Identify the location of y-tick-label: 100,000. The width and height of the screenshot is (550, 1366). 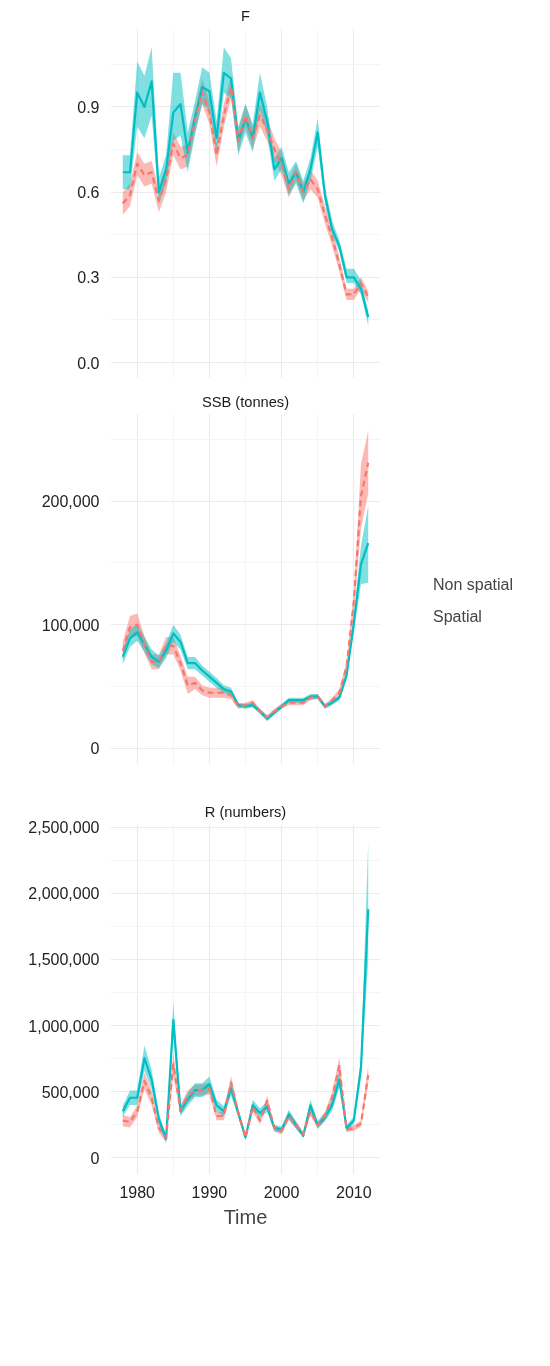
(70, 625).